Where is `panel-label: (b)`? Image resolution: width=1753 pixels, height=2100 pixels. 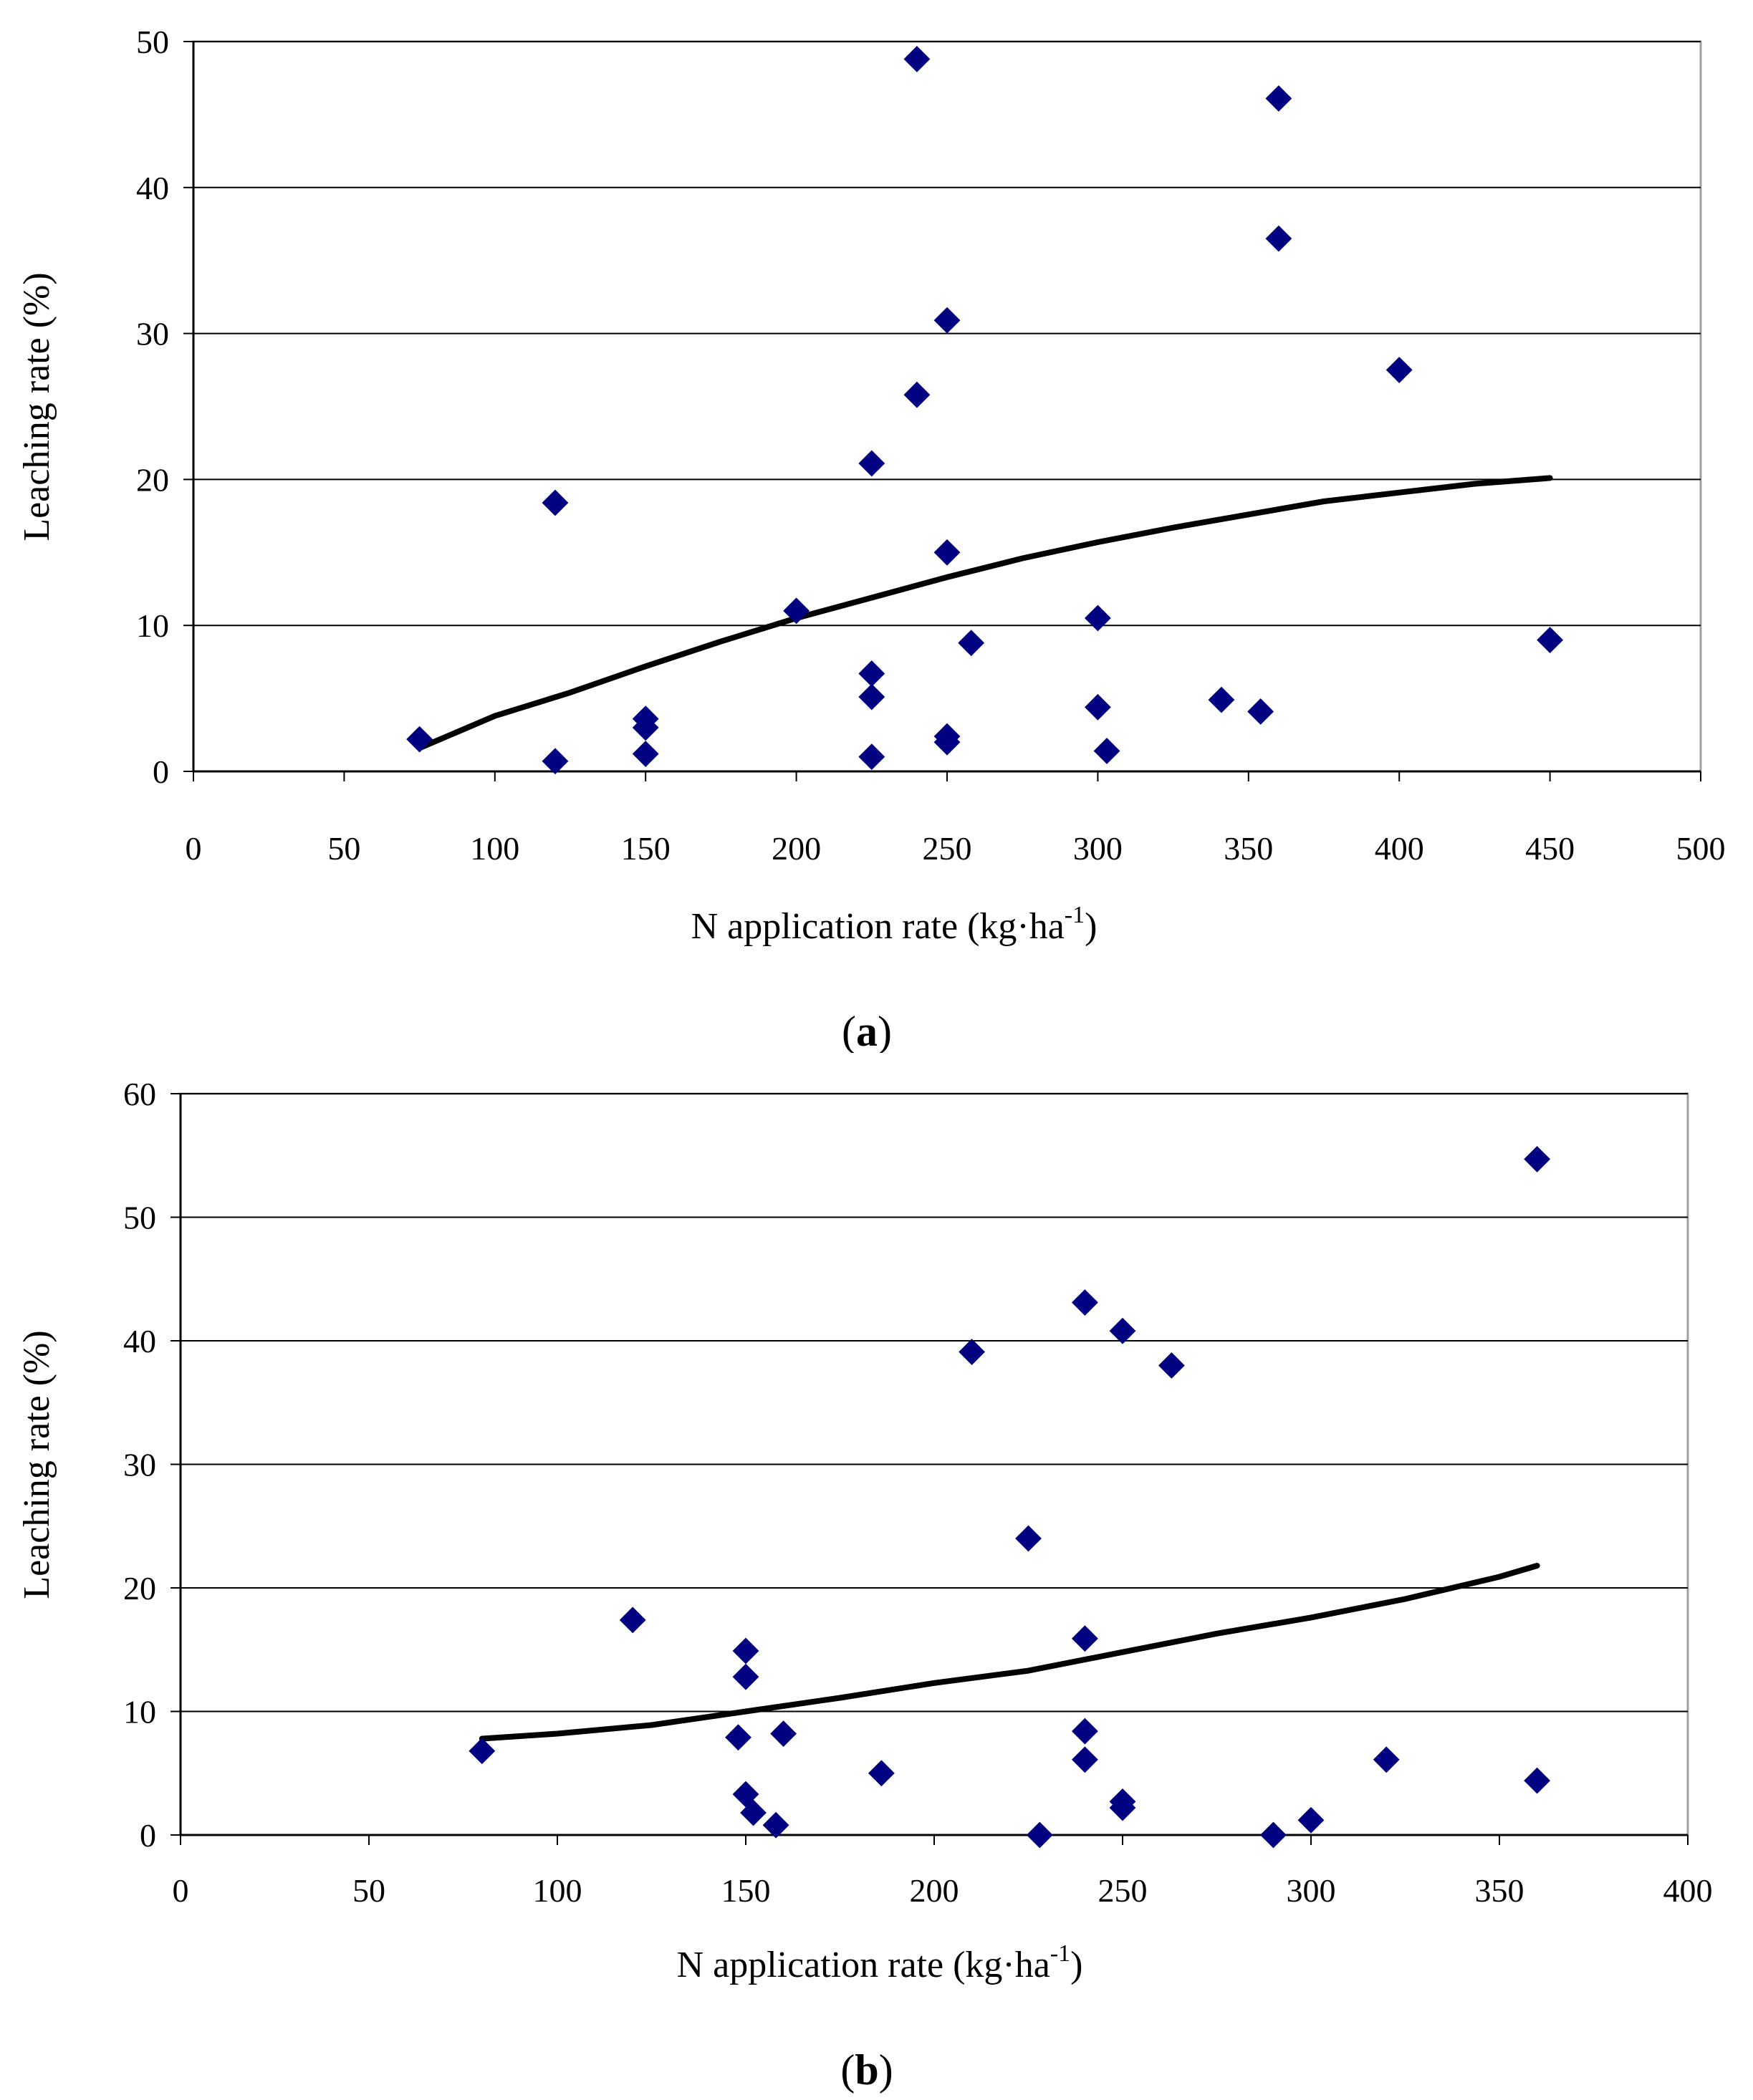 panel-label: (b) is located at coordinates (866, 2070).